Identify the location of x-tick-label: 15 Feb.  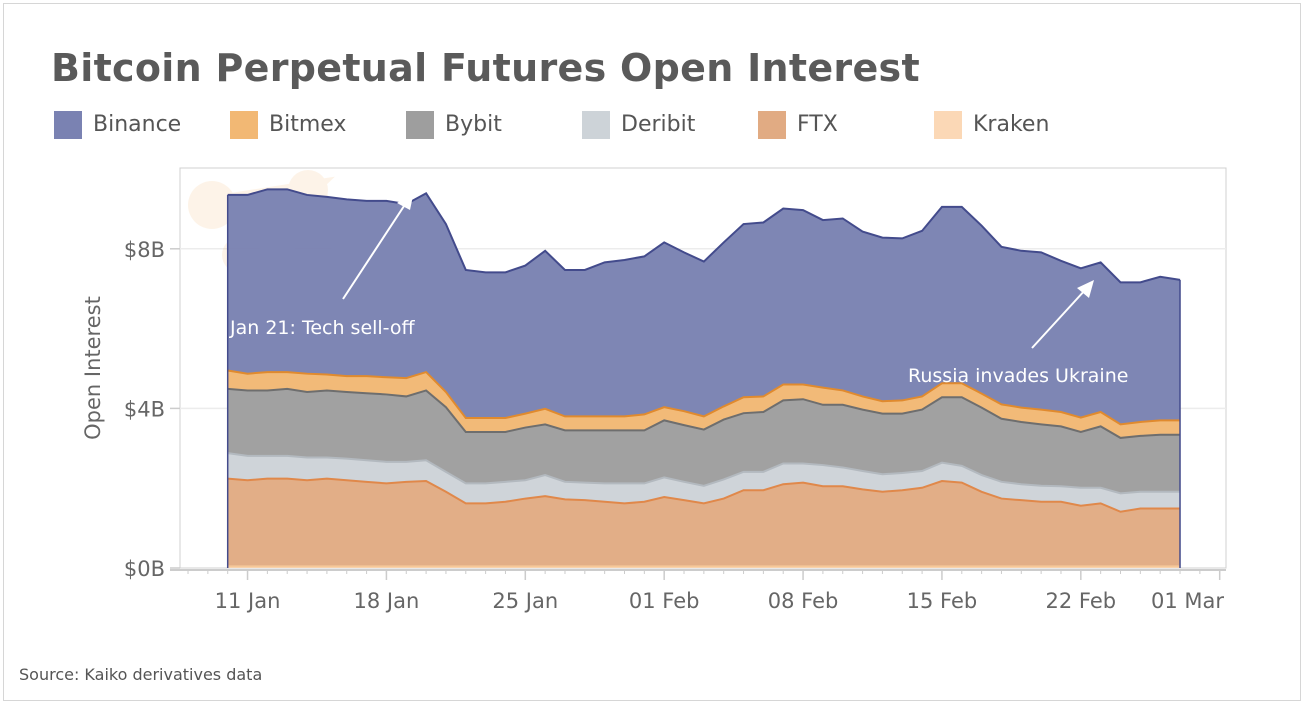
(942, 601).